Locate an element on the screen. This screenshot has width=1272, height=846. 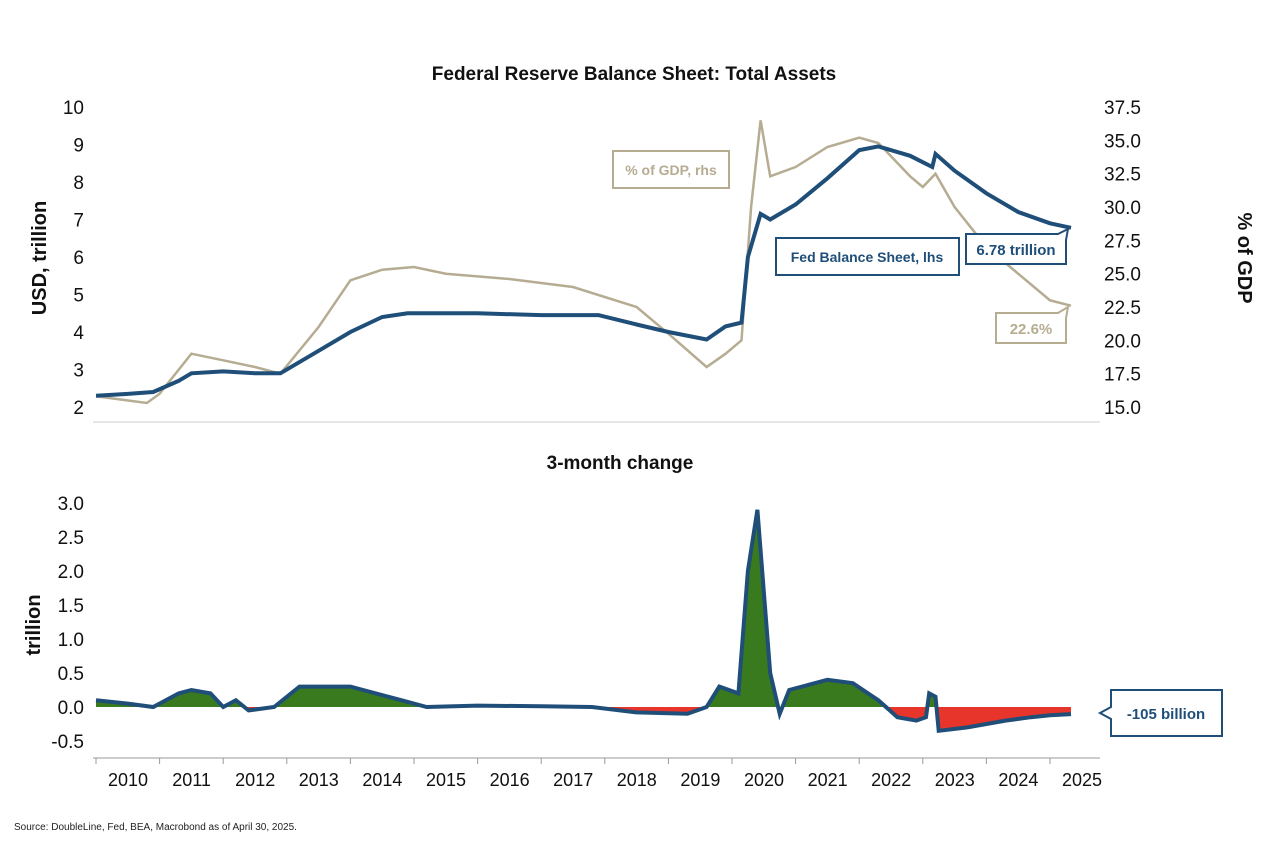
right-tick-label: 20.0 is located at coordinates (1122, 341).